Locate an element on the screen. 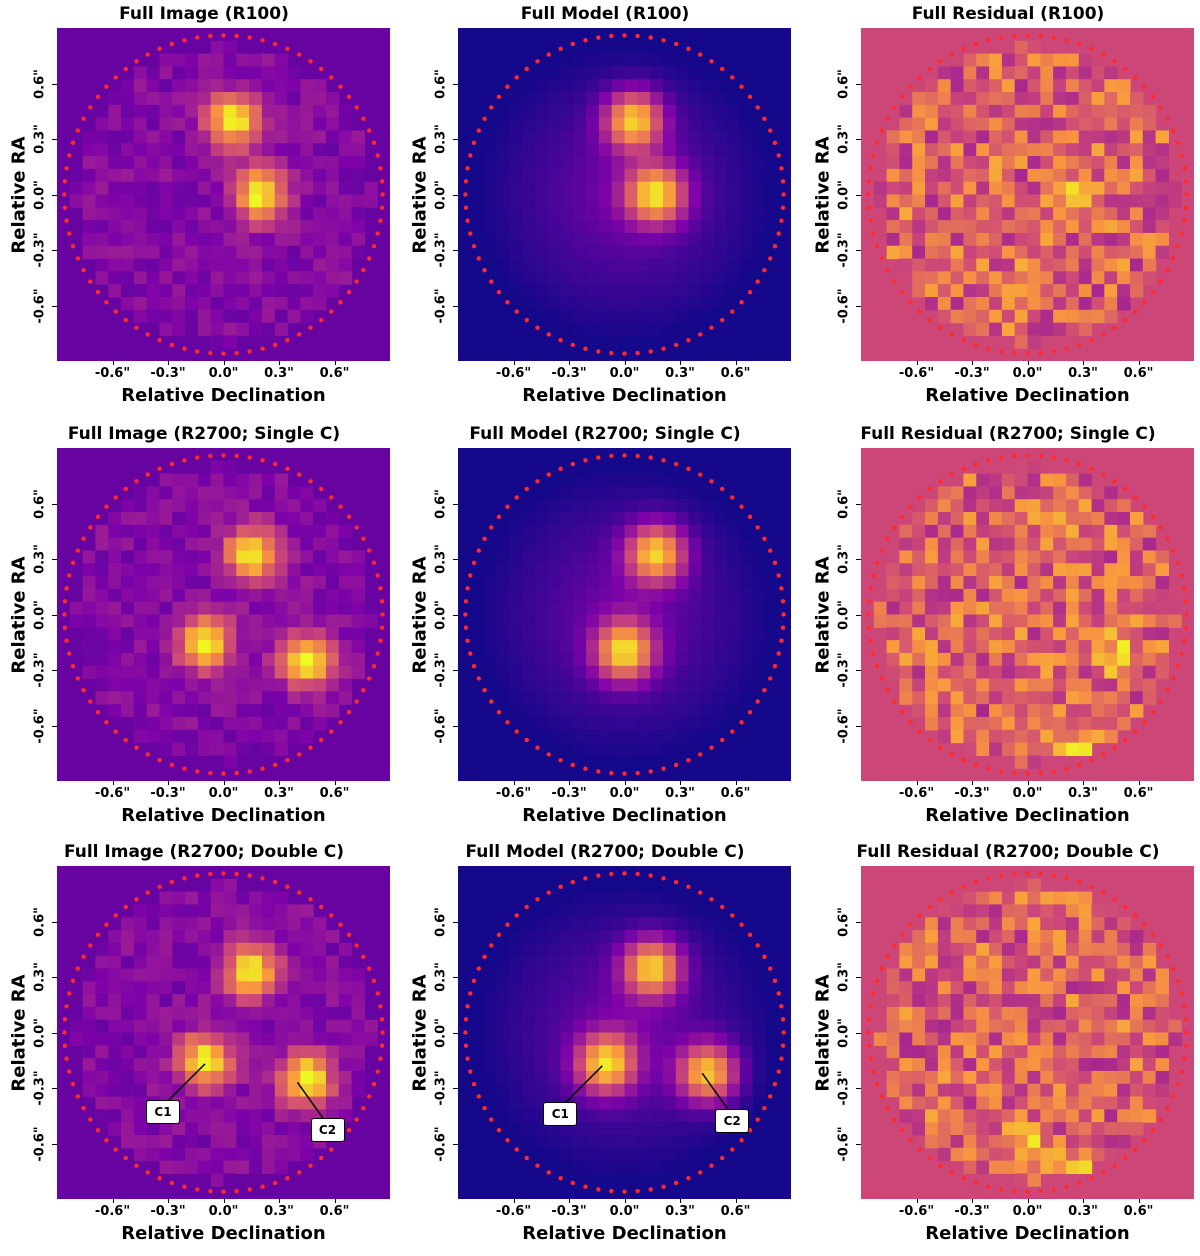  y-axis-label-text: Relative RA is located at coordinates (19, 614).